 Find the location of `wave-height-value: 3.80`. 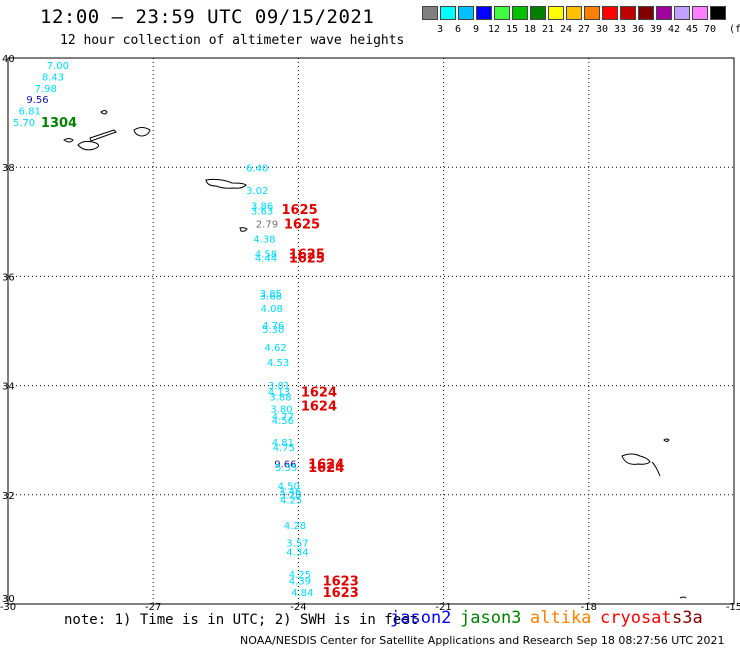

wave-height-value: 3.80 is located at coordinates (281, 410).